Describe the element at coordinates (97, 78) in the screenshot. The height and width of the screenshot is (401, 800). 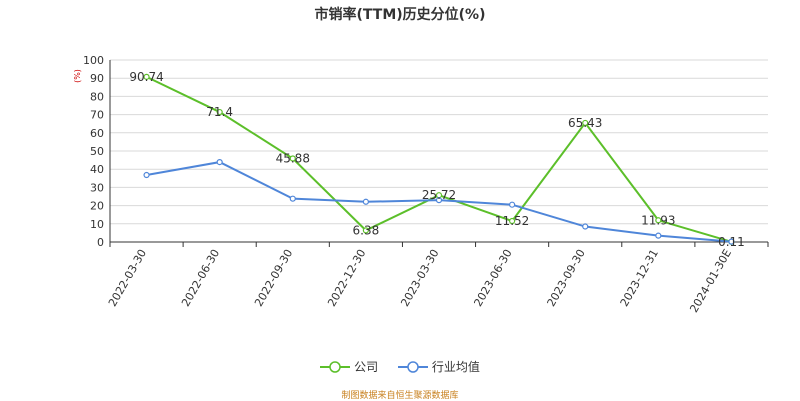
I see `y-tick-label: 90` at that location.